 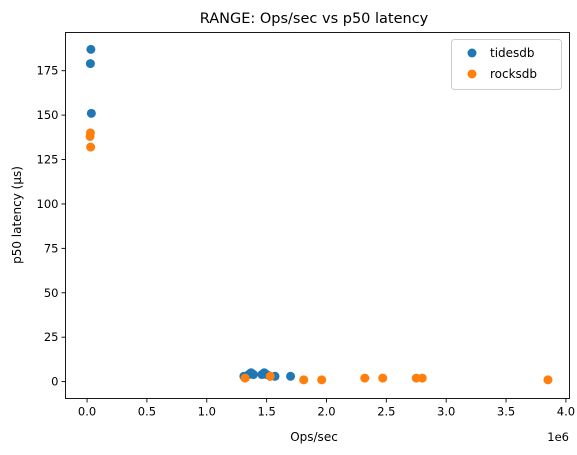 I want to click on y-tick-label: 0, so click(x=54, y=382).